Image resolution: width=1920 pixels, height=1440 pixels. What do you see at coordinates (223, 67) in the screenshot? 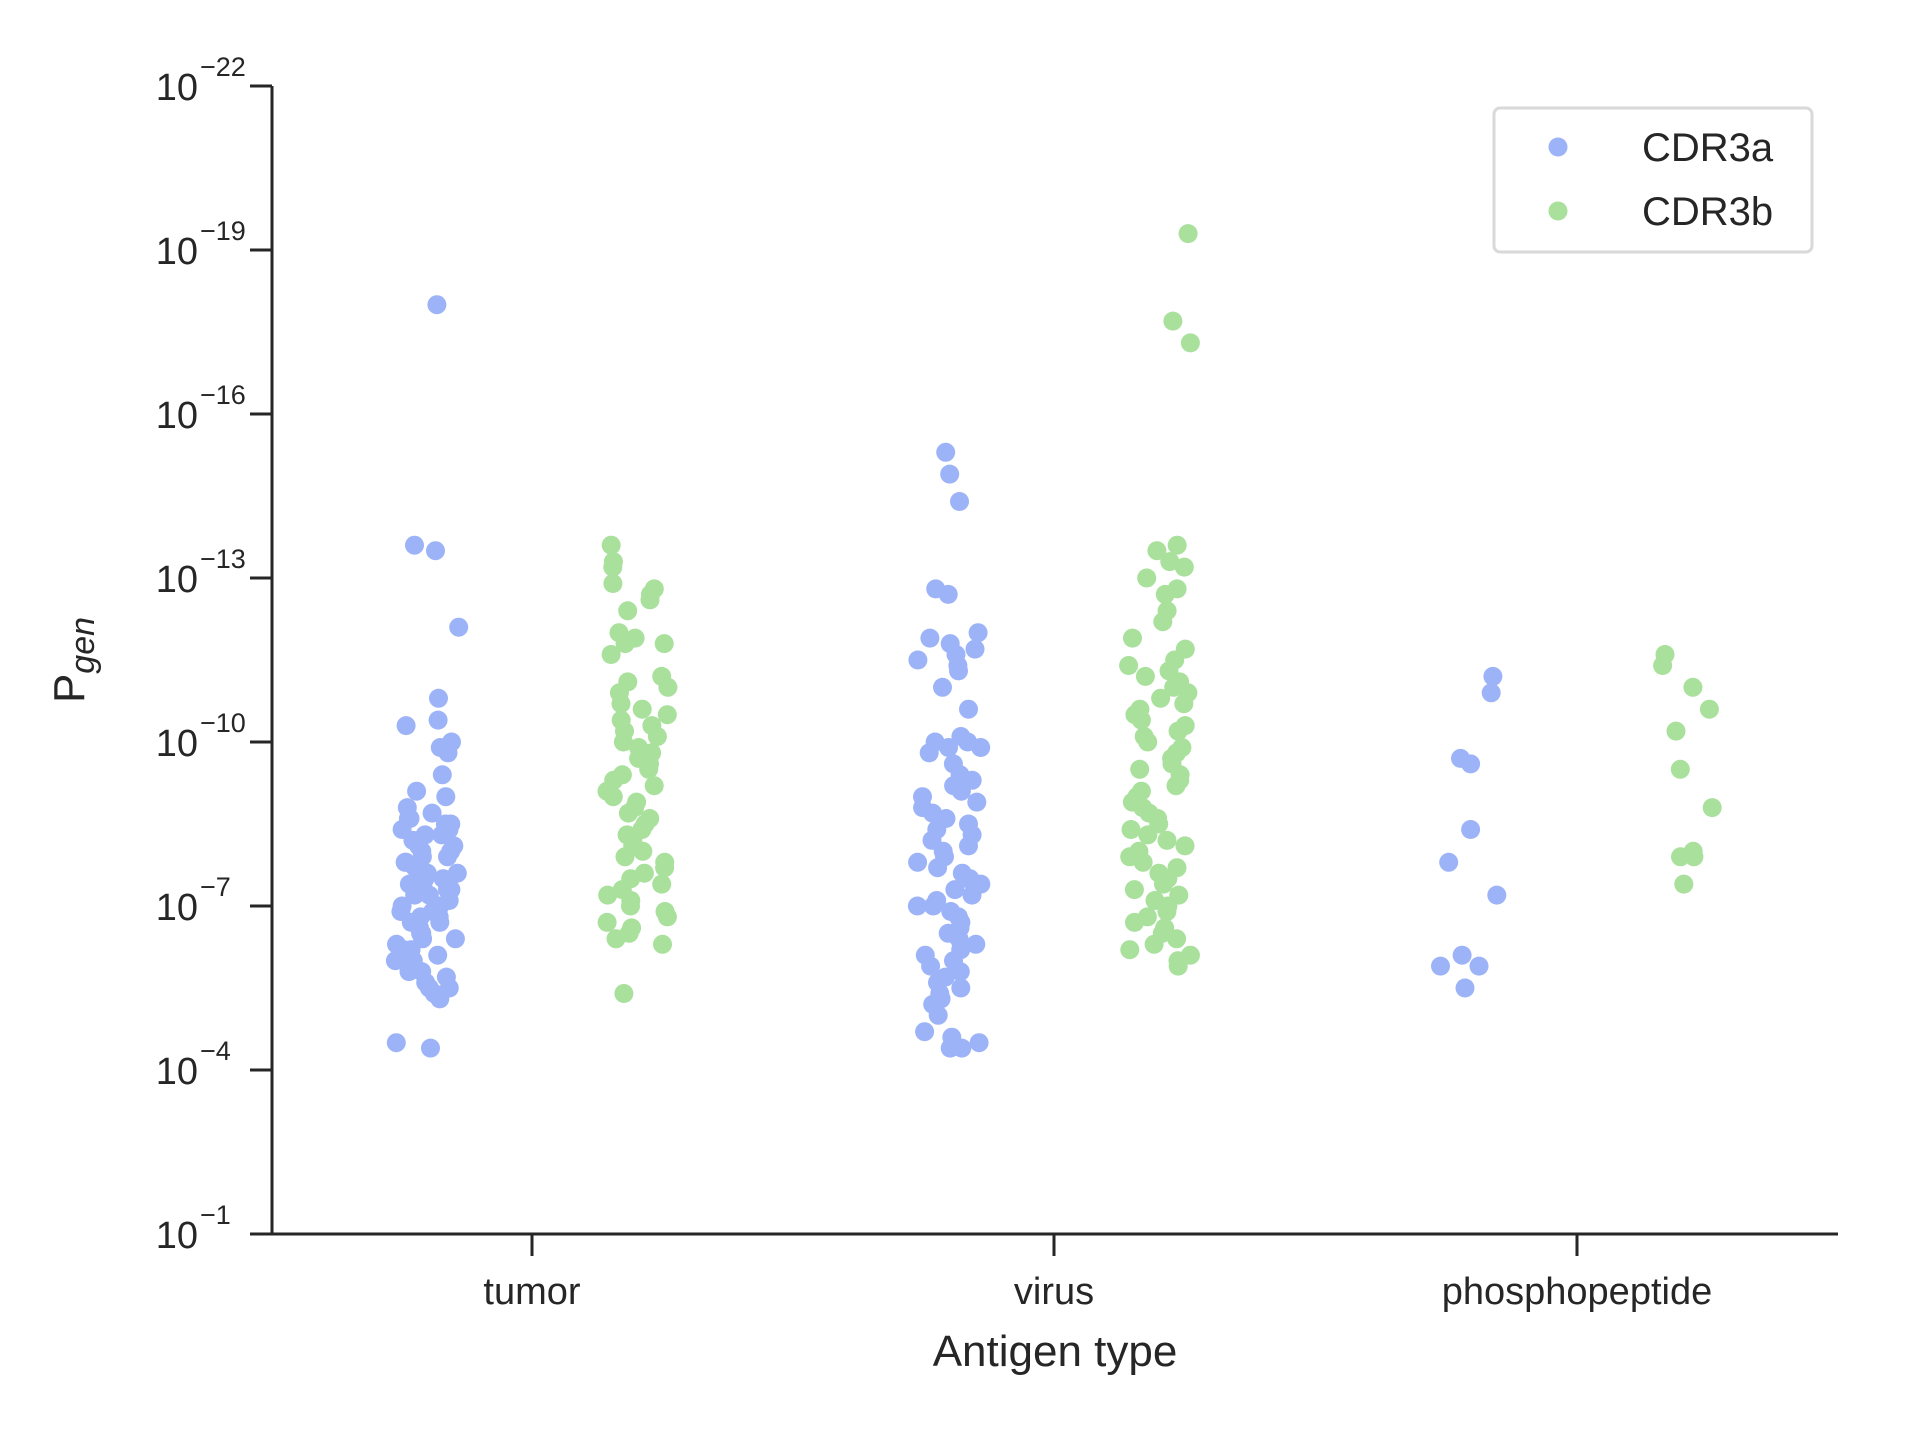
I see `y-tick-exponent: −22` at bounding box center [223, 67].